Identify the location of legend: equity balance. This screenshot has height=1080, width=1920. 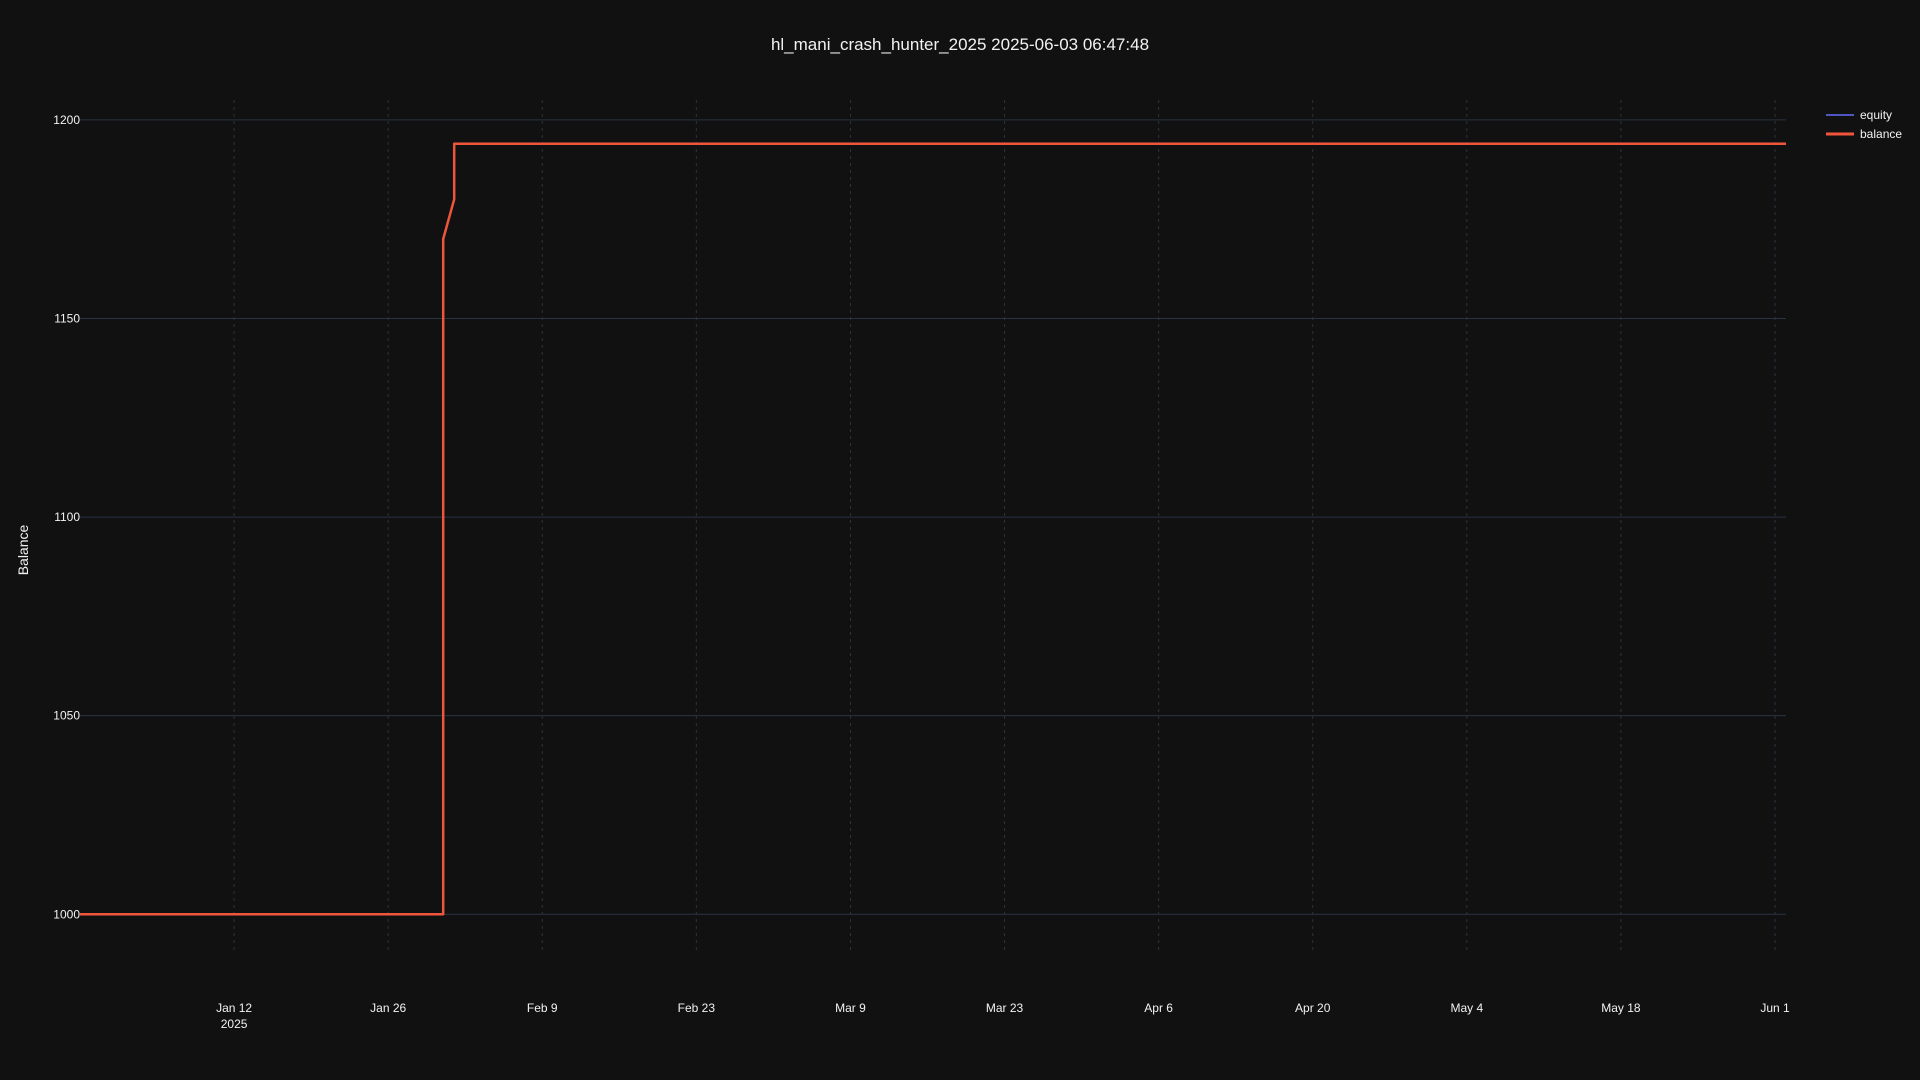
(1864, 124).